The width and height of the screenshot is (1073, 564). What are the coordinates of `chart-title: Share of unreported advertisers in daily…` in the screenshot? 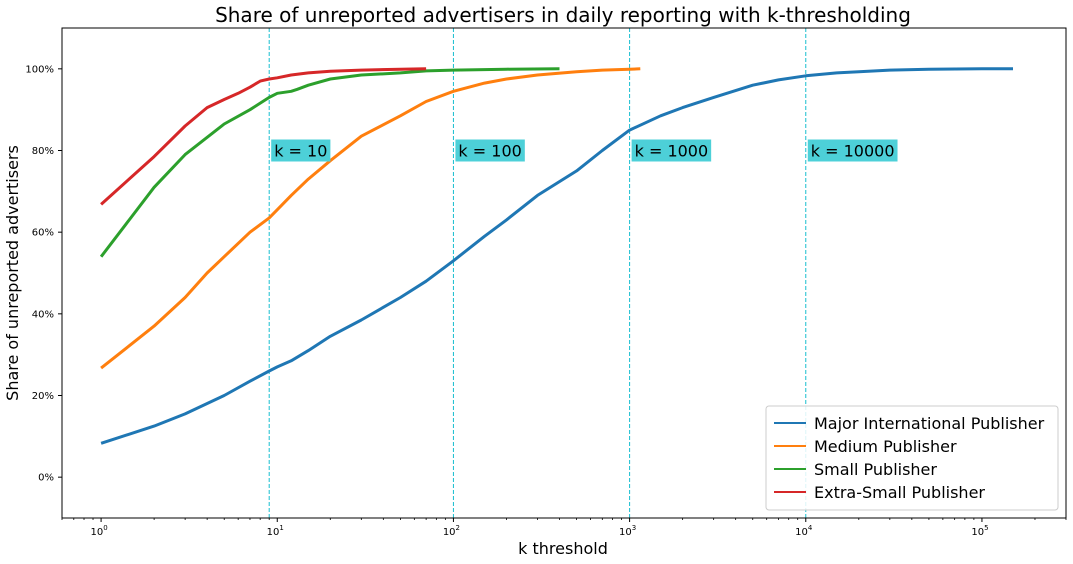 It's located at (563, 15).